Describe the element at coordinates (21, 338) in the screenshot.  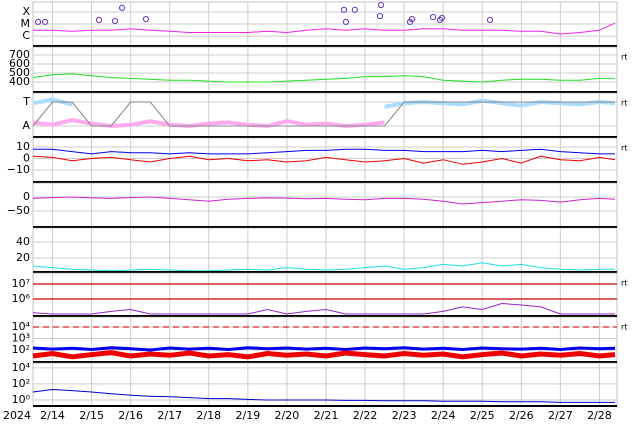
I see `y-tick-label: 10³` at that location.